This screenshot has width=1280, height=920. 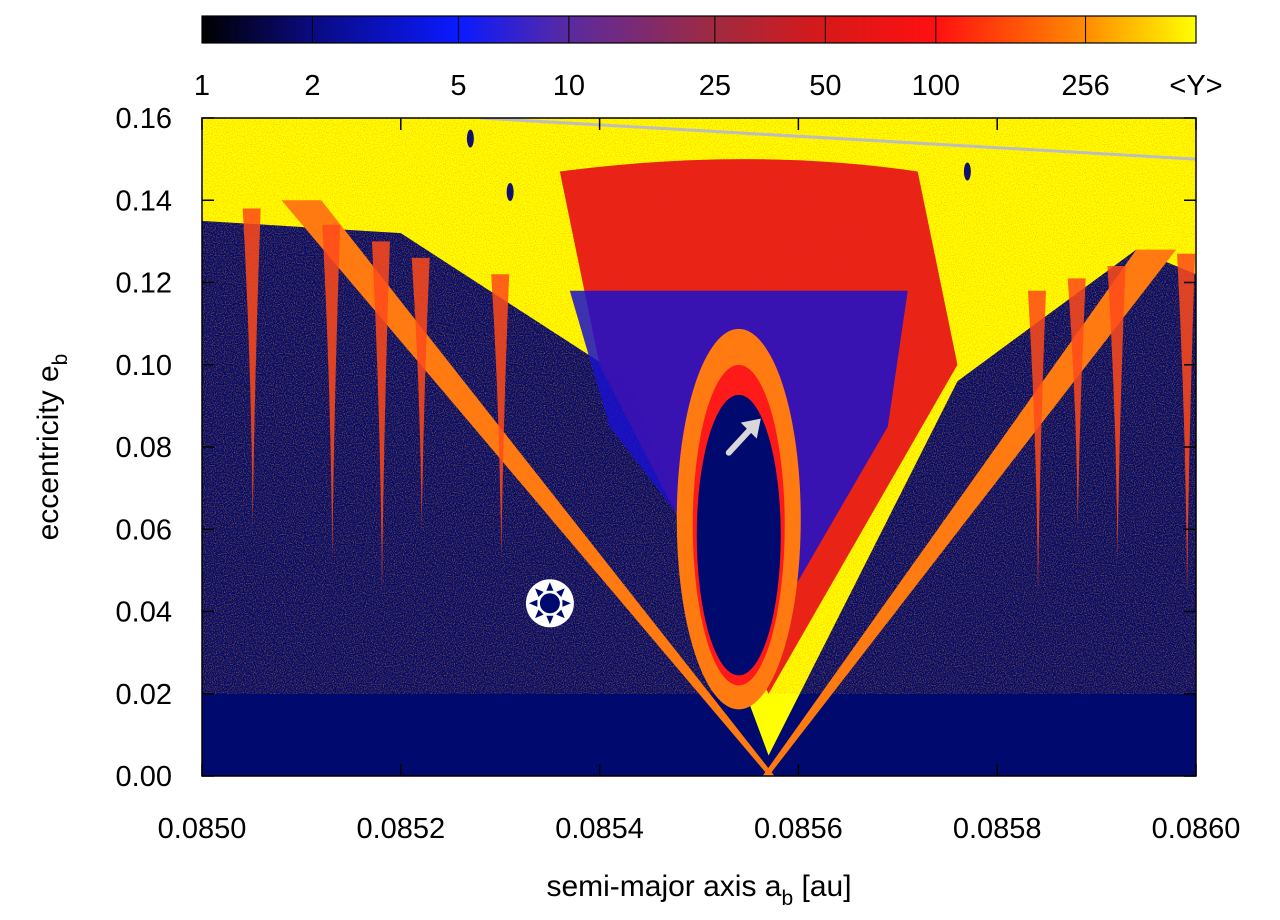 What do you see at coordinates (144, 119) in the screenshot?
I see `y-tick-label: 0.16` at bounding box center [144, 119].